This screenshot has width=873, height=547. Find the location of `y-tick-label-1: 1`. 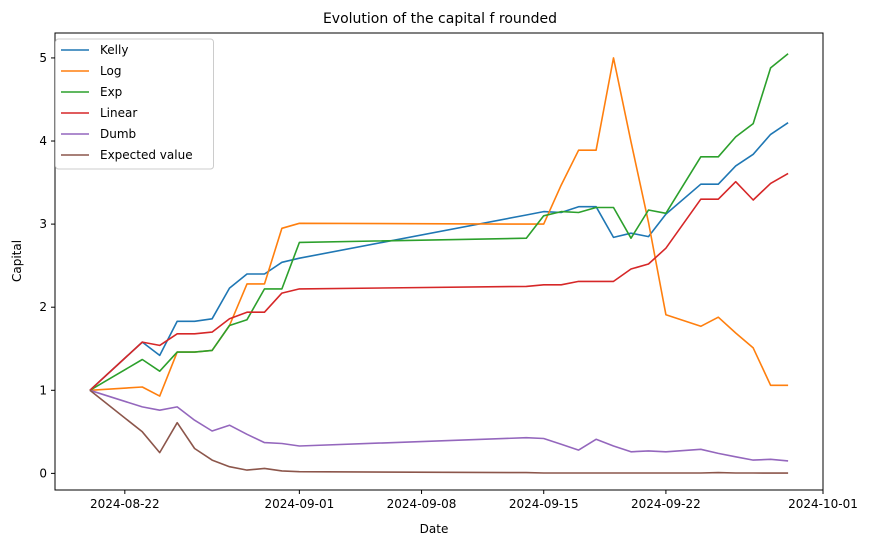

y-tick-label-1: 1 is located at coordinates (43, 390).